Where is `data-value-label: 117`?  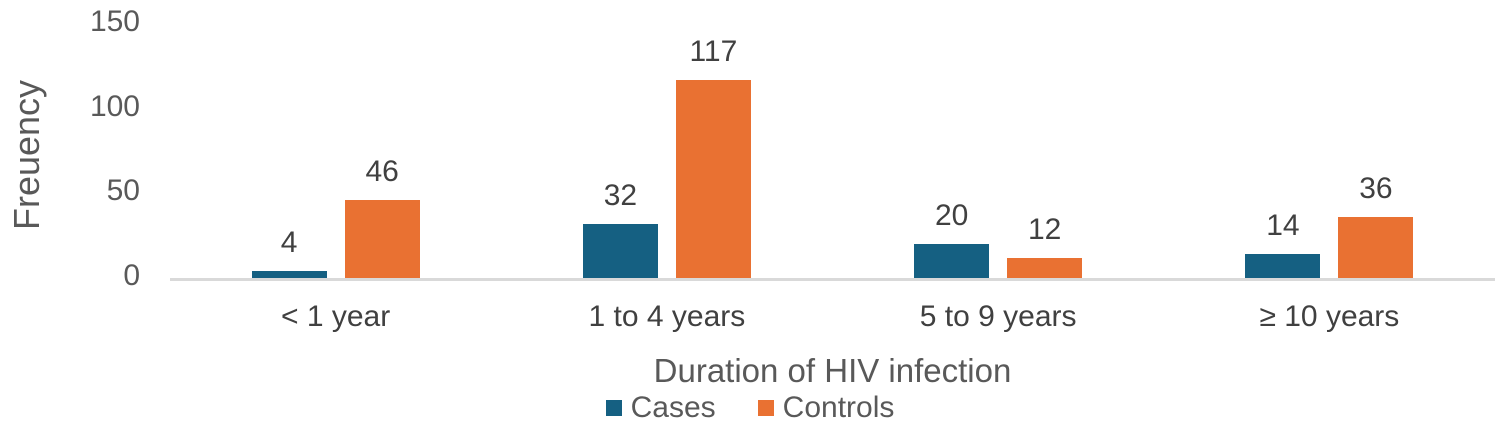 data-value-label: 117 is located at coordinates (713, 51).